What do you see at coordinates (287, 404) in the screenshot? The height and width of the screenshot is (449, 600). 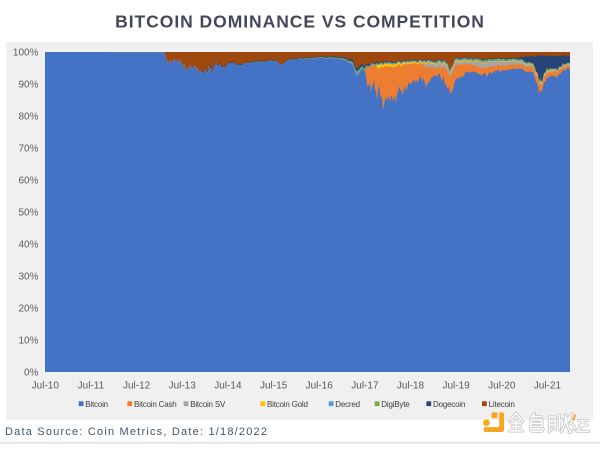 I see `svg-text: Bitcoin Gold` at bounding box center [287, 404].